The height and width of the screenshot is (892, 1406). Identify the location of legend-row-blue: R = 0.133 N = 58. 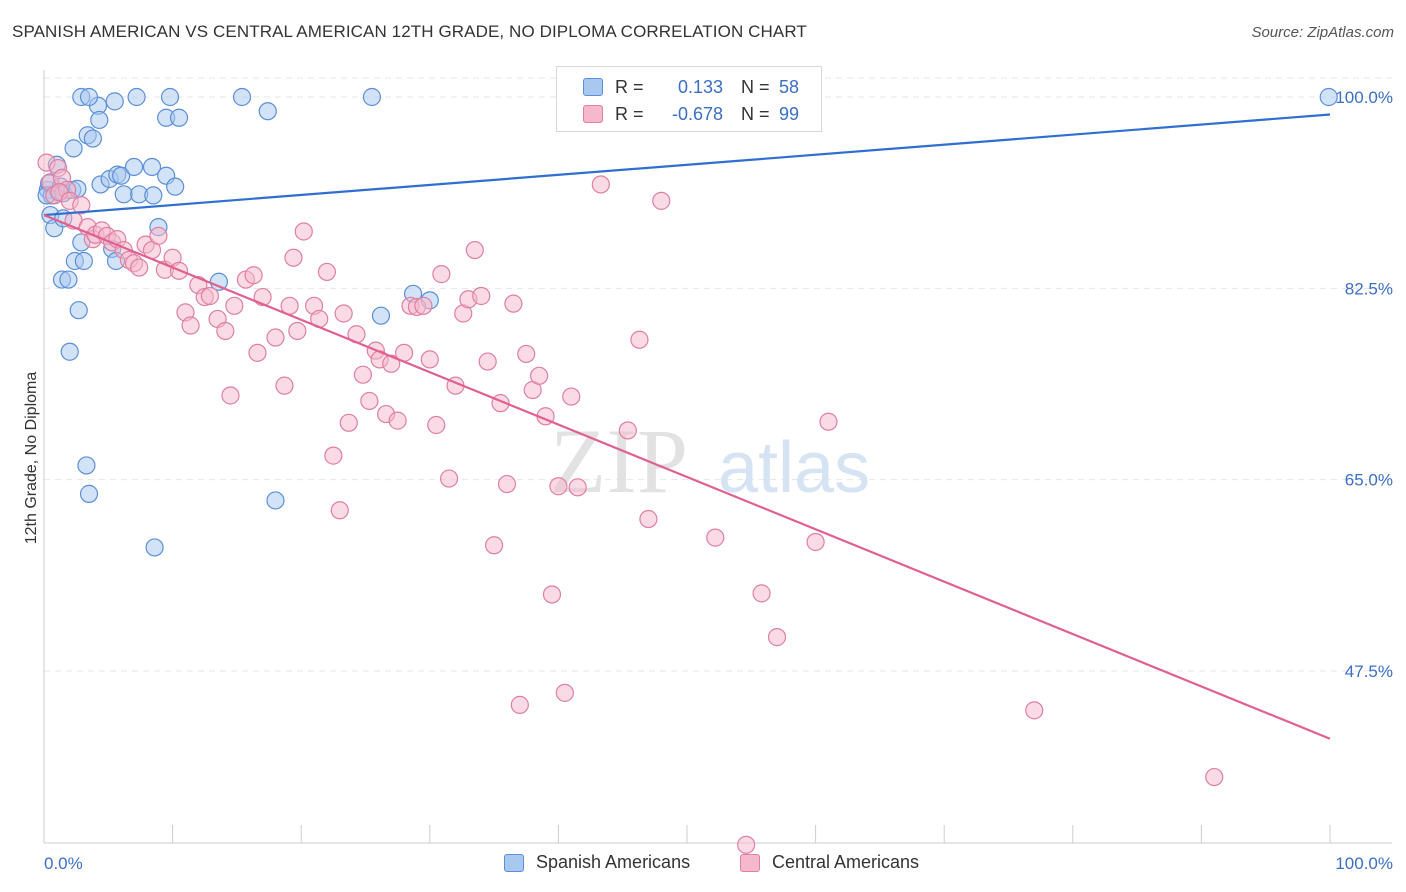
(701, 87).